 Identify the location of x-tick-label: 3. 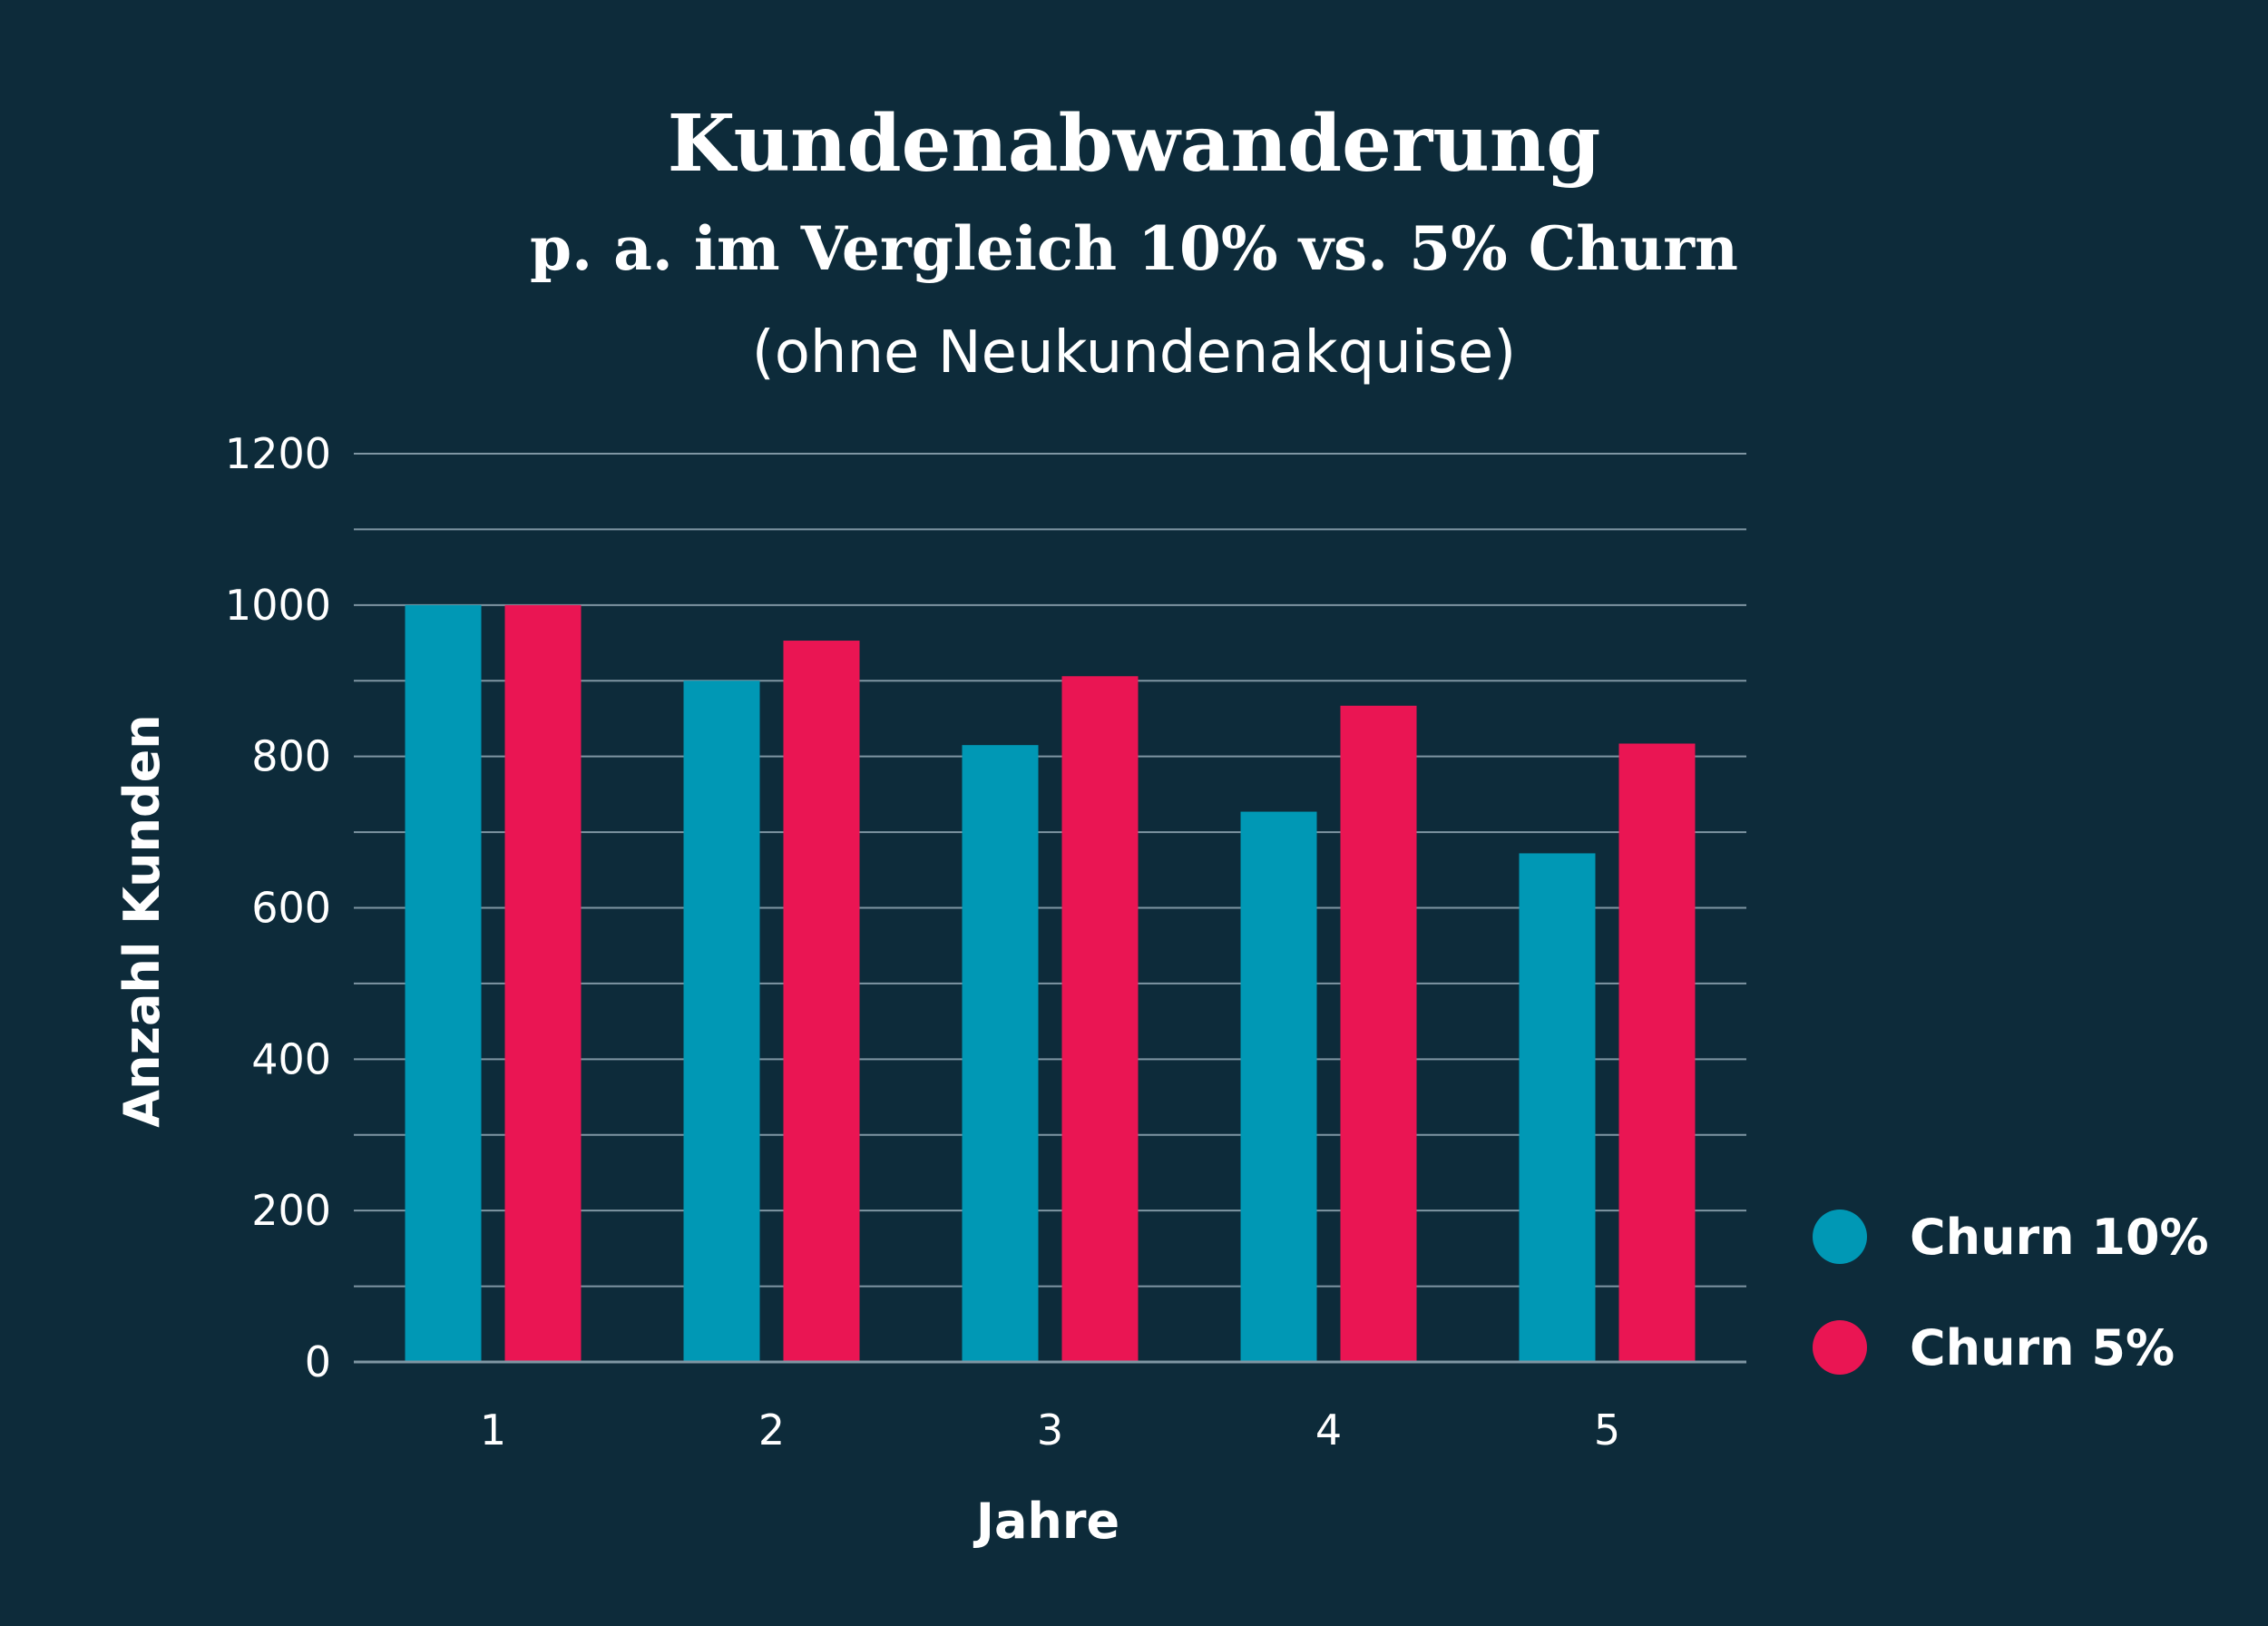
(1050, 1430).